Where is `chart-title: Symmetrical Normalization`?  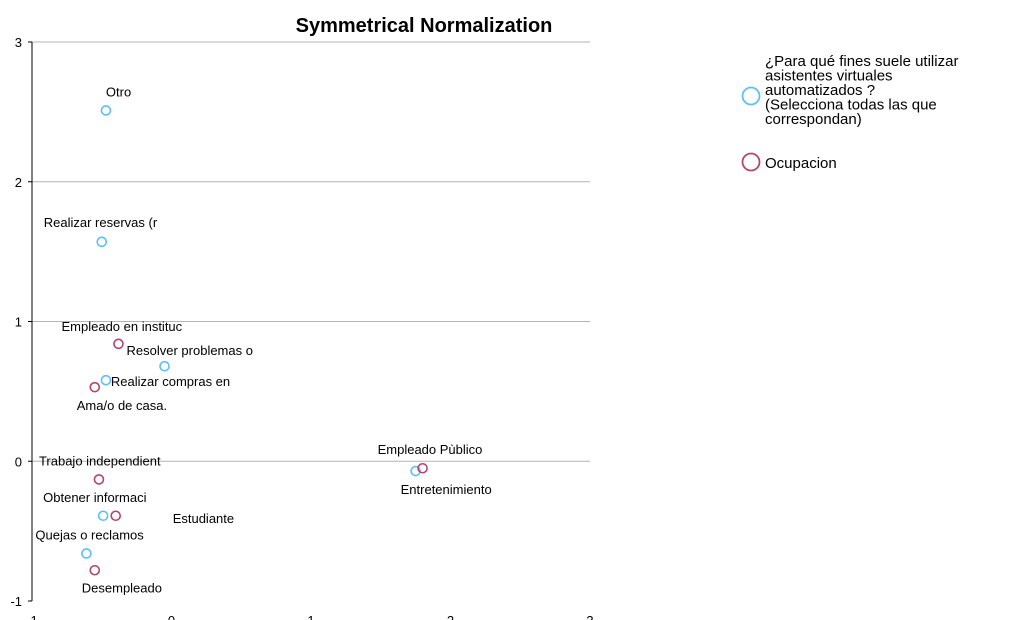 chart-title: Symmetrical Normalization is located at coordinates (424, 26).